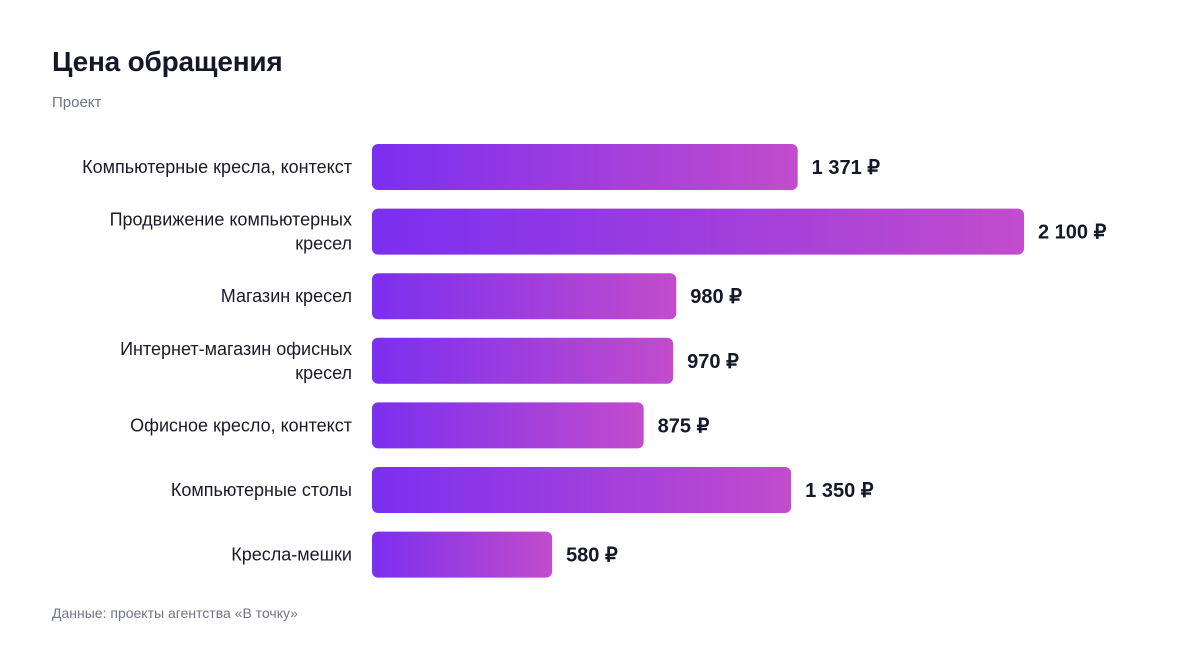 This screenshot has height=648, width=1200. I want to click on chart-subtitle: Проект, so click(77, 102).